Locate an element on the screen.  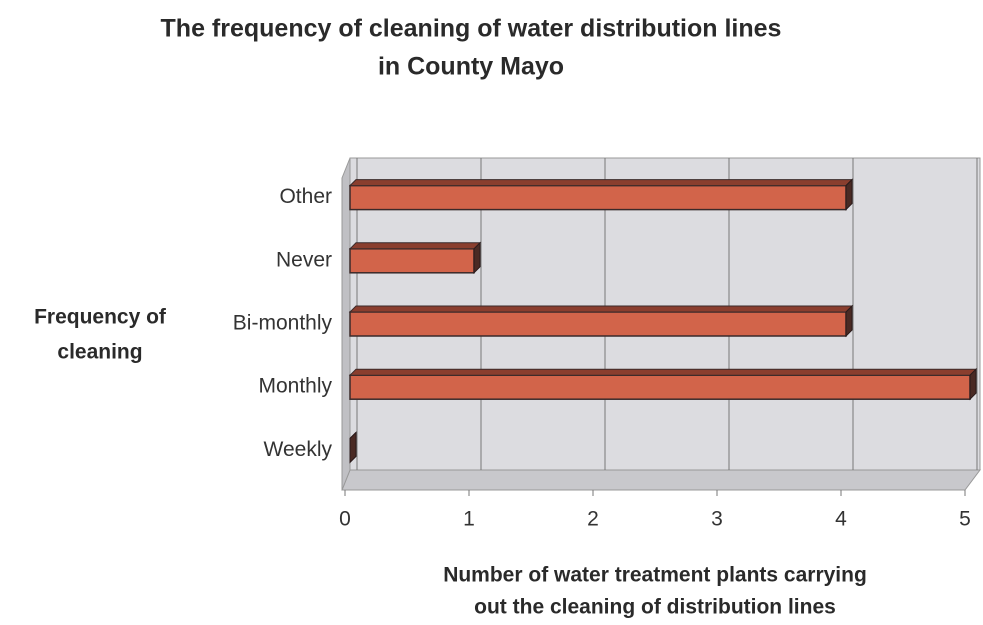
y-tick-label: Other is located at coordinates (305, 196).